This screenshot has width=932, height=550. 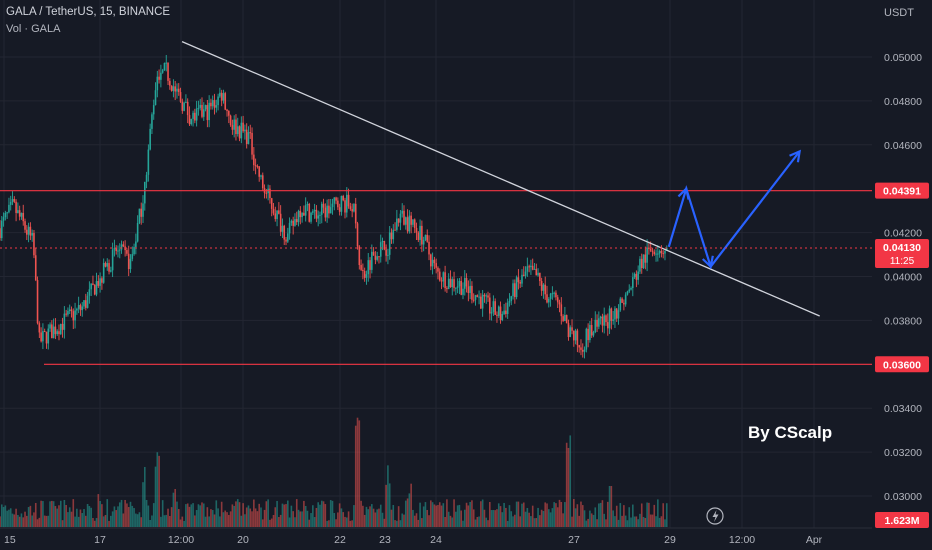 I want to click on price-axis, so click(x=902, y=275).